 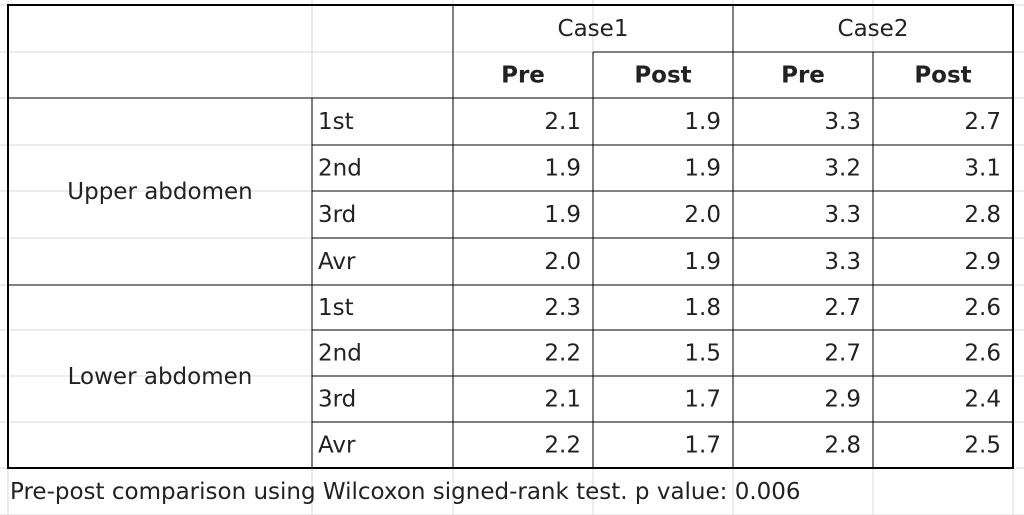 What do you see at coordinates (562, 308) in the screenshot?
I see `cell-value: 2.3` at bounding box center [562, 308].